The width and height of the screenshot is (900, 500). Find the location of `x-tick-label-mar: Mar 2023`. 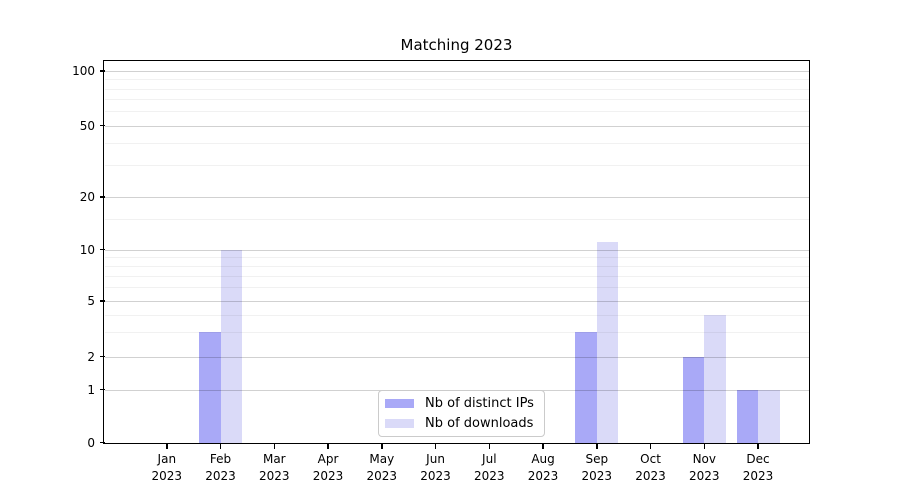

x-tick-label-mar: Mar 2023 is located at coordinates (274, 467).